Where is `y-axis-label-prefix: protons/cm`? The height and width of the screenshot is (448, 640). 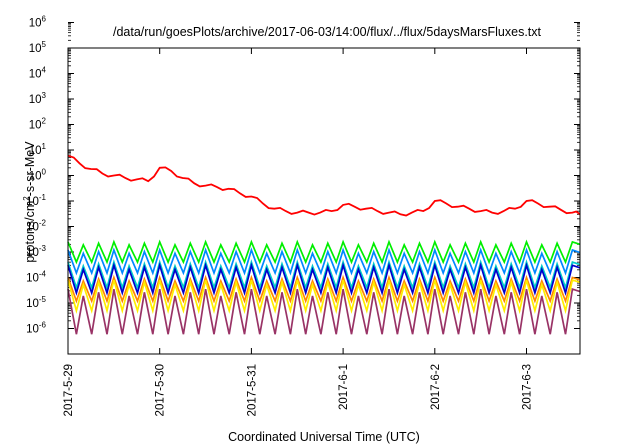 y-axis-label-prefix: protons/cm is located at coordinates (30, 232).